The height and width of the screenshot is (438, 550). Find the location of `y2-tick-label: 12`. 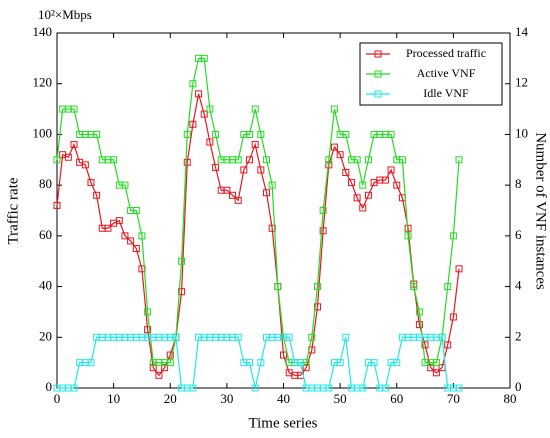

y2-tick-label: 12 is located at coordinates (521, 82).